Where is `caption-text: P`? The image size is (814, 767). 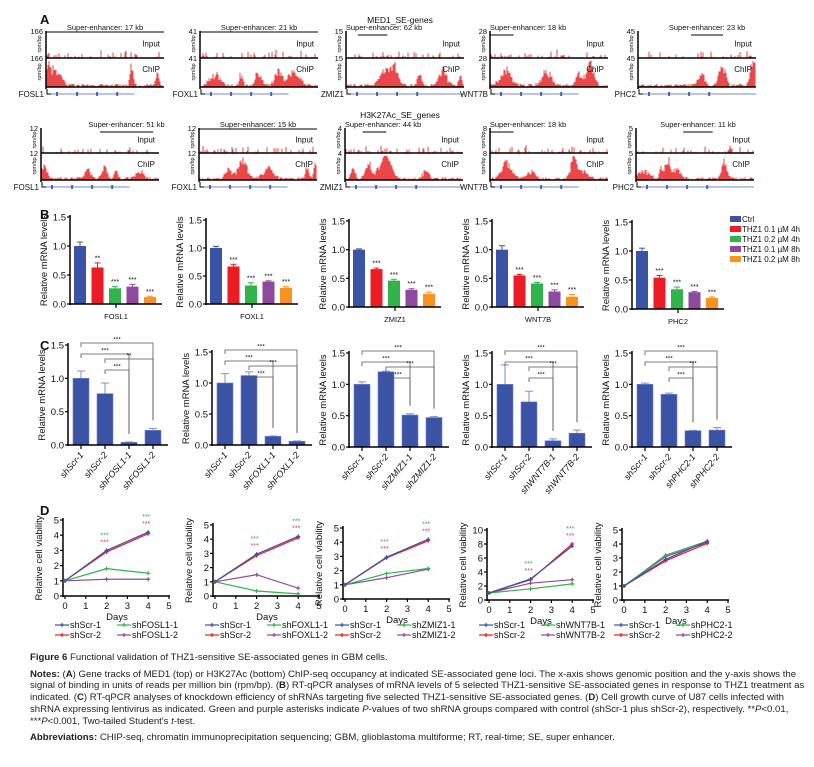 caption-text: P is located at coordinates (758, 709).